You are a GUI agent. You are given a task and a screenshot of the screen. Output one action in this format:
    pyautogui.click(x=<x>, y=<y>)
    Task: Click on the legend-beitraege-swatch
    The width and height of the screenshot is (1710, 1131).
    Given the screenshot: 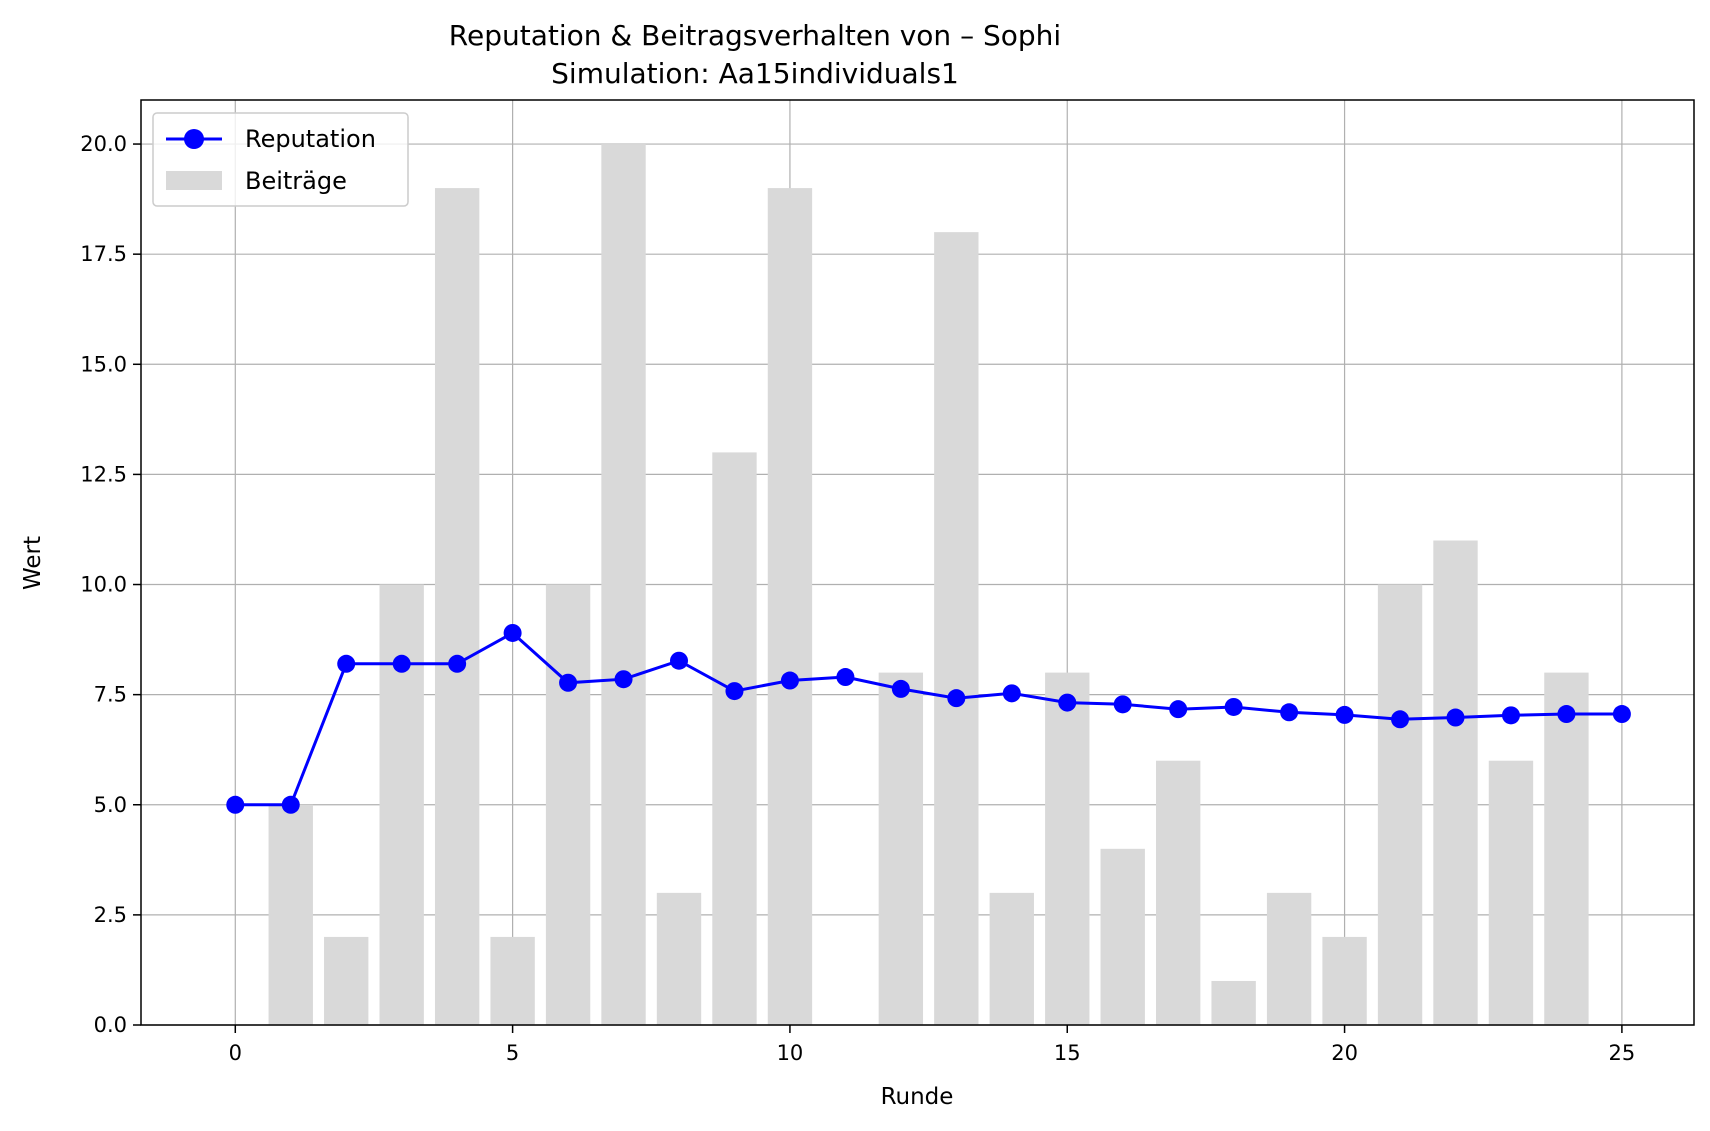 What is the action you would take?
    pyautogui.click(x=194, y=180)
    